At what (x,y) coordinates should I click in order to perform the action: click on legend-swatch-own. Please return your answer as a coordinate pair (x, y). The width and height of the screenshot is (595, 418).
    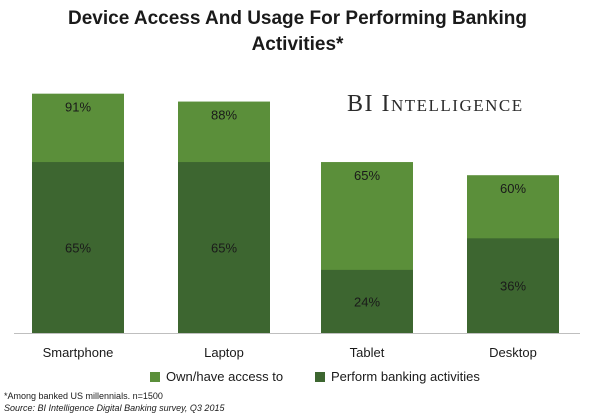
    Looking at the image, I should click on (155, 376).